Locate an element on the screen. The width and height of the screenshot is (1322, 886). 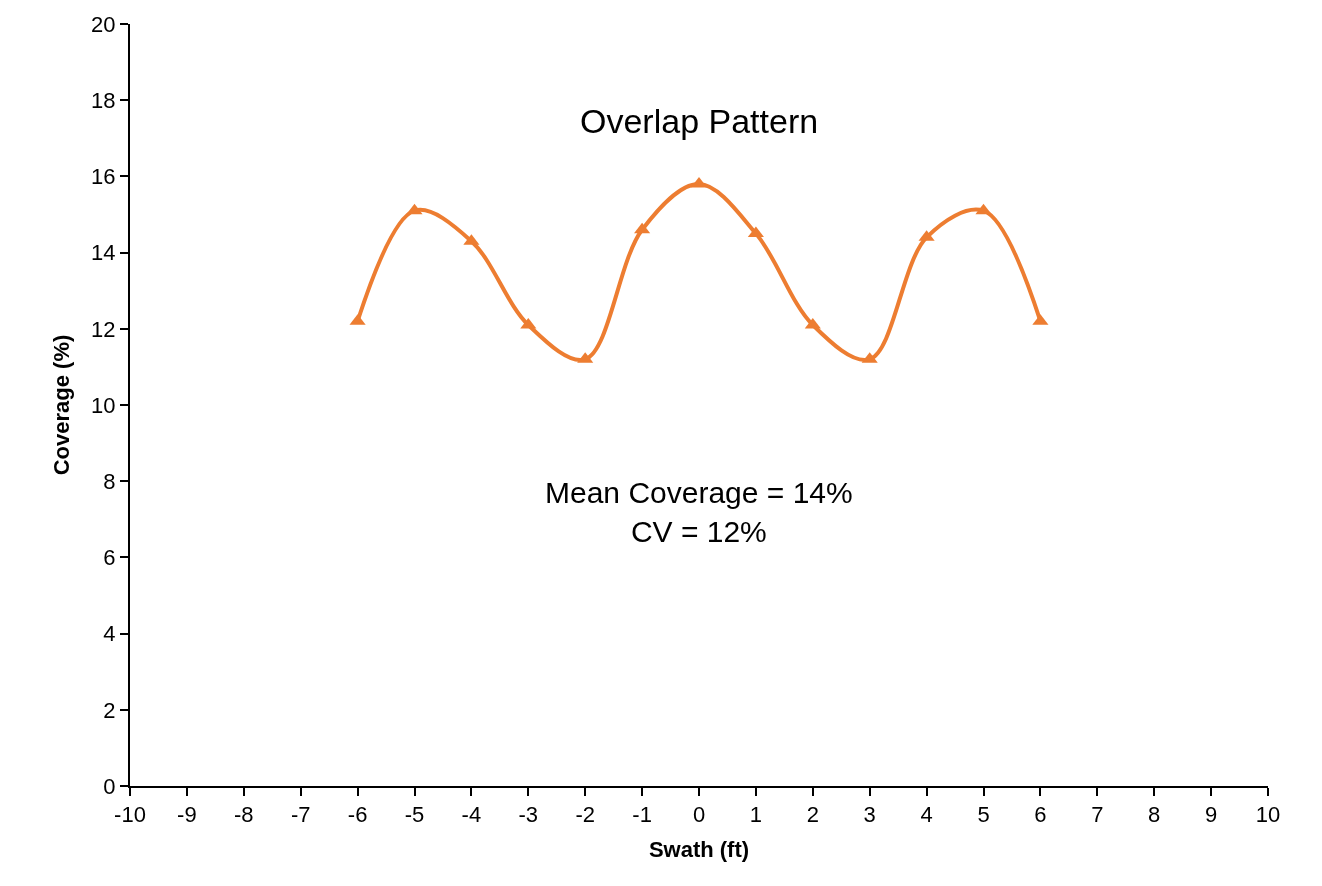
x-tick-label: -10 is located at coordinates (130, 815).